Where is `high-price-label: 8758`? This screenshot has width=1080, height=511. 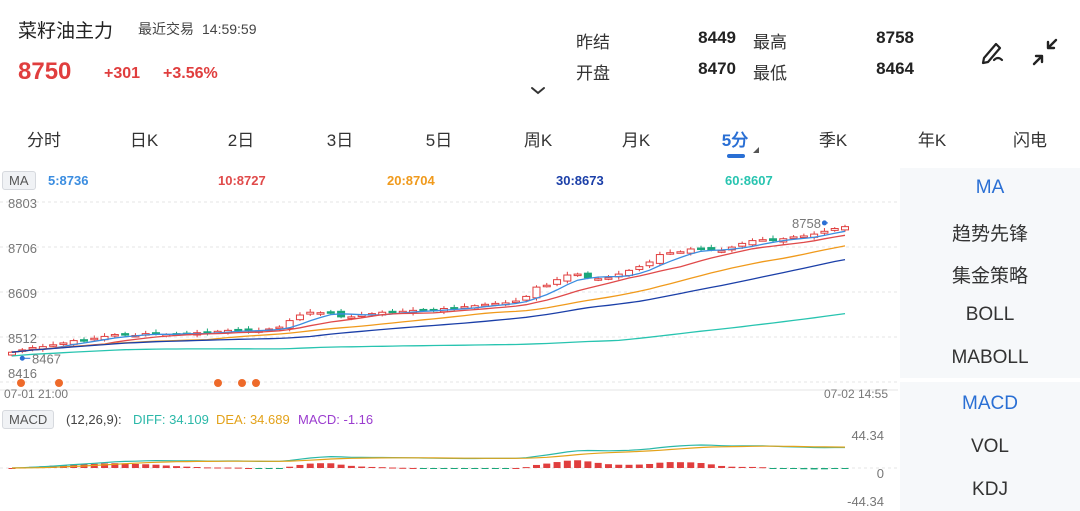
high-price-label: 8758 is located at coordinates (806, 223).